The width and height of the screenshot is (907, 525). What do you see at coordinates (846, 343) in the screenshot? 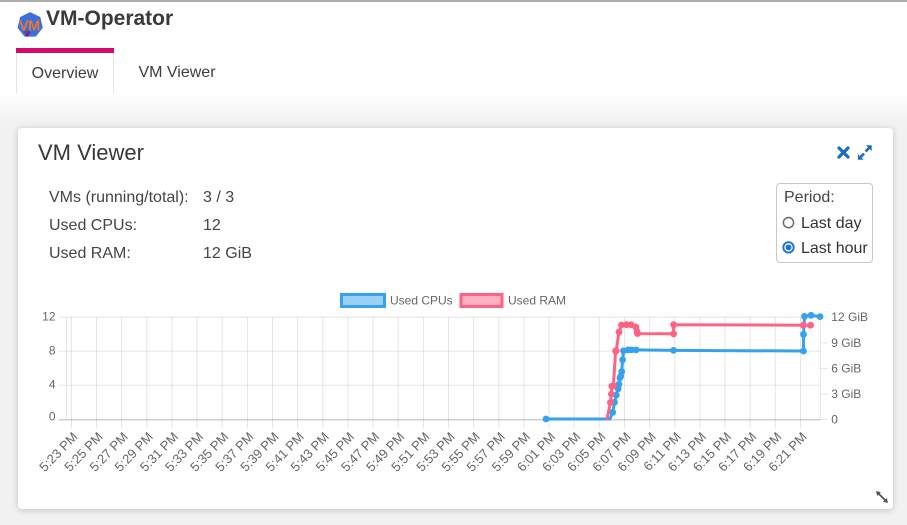
I see `svg-text: 9 GiB` at bounding box center [846, 343].